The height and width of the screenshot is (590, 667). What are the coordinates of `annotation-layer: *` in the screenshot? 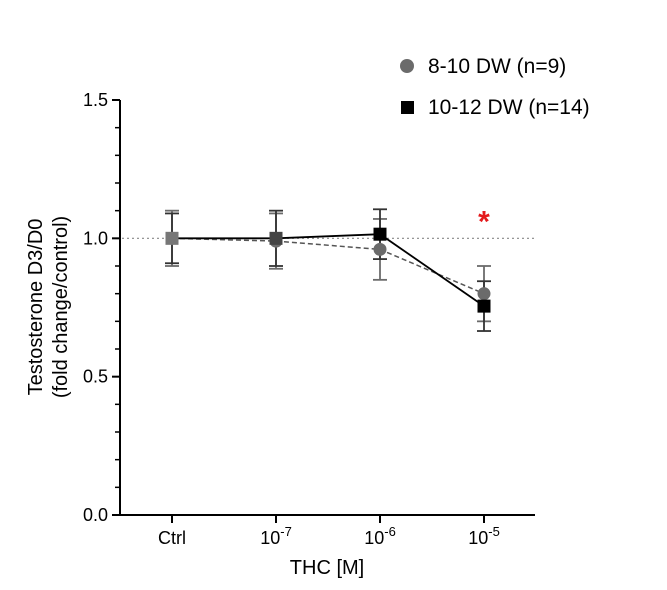 It's located at (484, 221).